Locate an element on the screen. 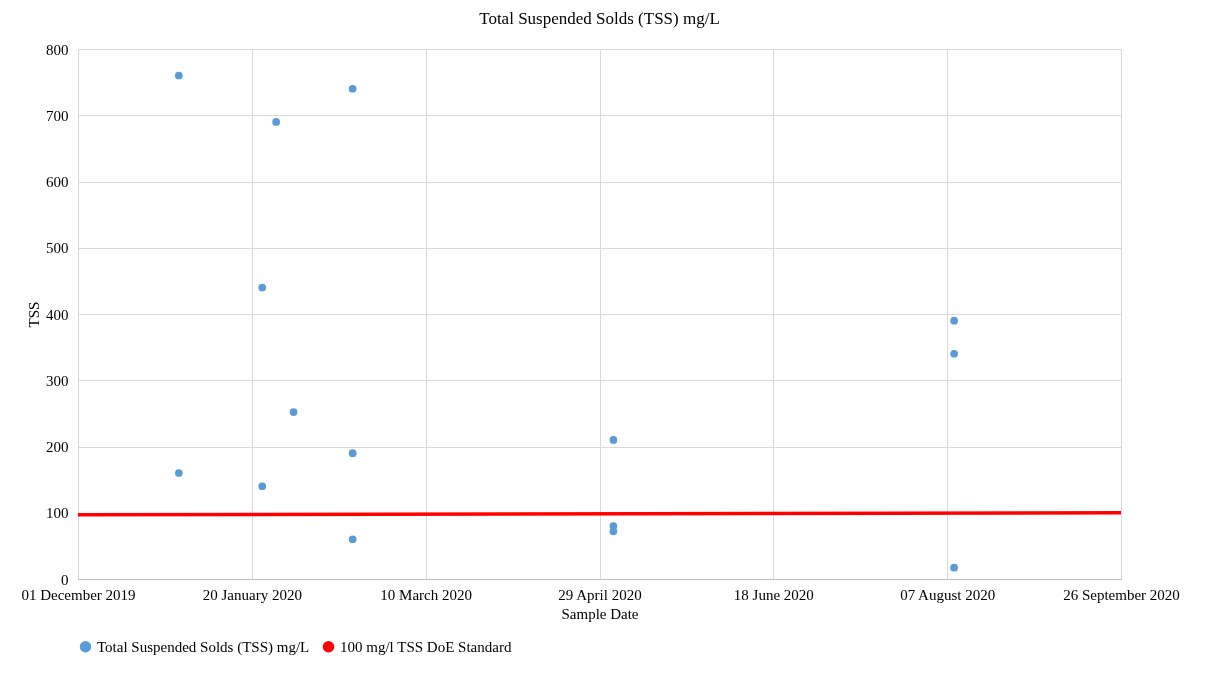 The height and width of the screenshot is (698, 1210). y-tick-label: 600 is located at coordinates (57, 182).